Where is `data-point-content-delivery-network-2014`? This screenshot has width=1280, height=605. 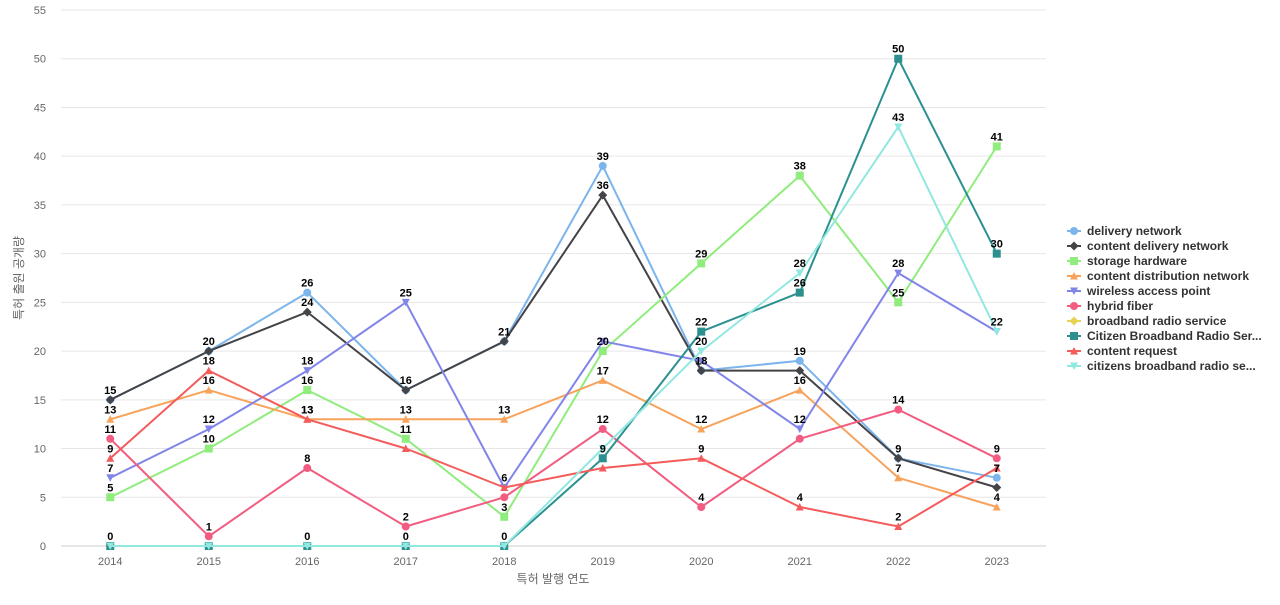 data-point-content-delivery-network-2014 is located at coordinates (110, 400).